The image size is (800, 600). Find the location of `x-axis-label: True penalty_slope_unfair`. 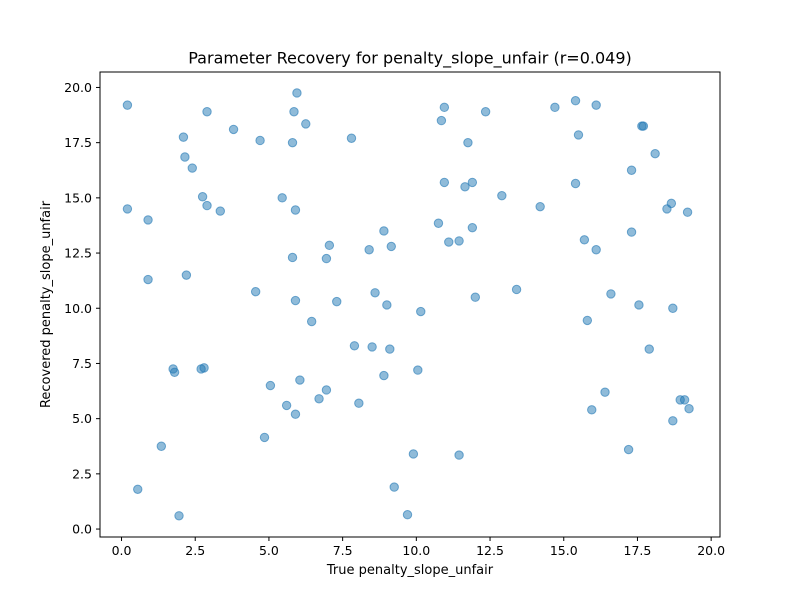

x-axis-label: True penalty_slope_unfair is located at coordinates (410, 570).